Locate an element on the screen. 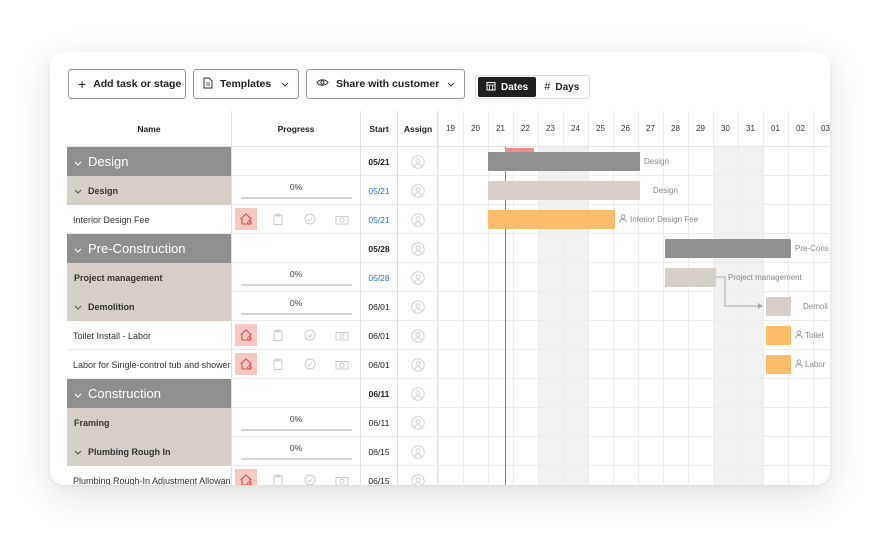  task-row: Toilet Install - Labor 06/01 is located at coordinates (252, 335).